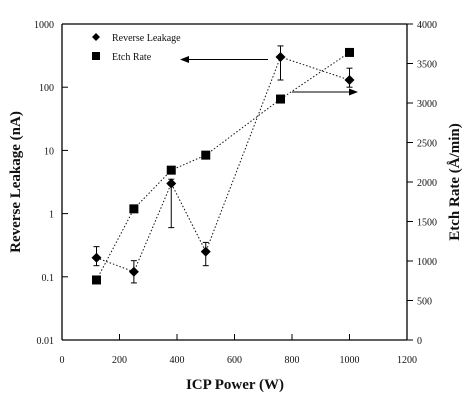 The width and height of the screenshot is (474, 401). What do you see at coordinates (96, 37) in the screenshot?
I see `legend-diamond-marker` at bounding box center [96, 37].